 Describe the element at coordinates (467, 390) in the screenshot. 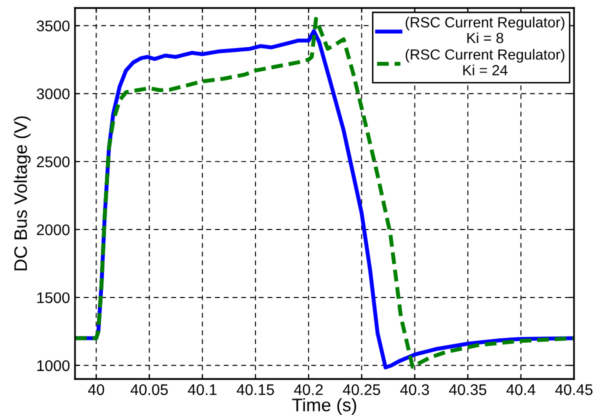

I see `x-tick-label: 40.35` at that location.